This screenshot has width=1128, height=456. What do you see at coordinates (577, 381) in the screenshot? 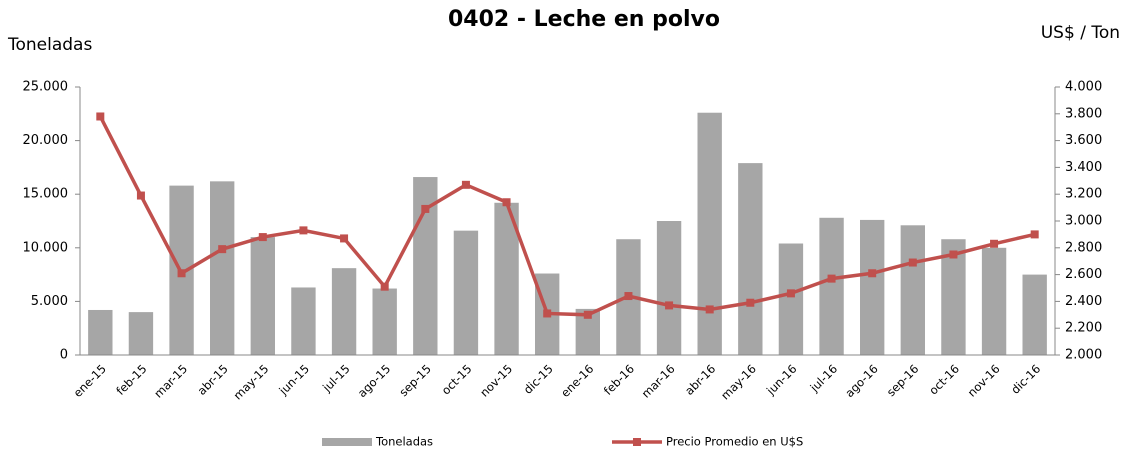
I see `x-tick-label: ene-16` at bounding box center [577, 381].